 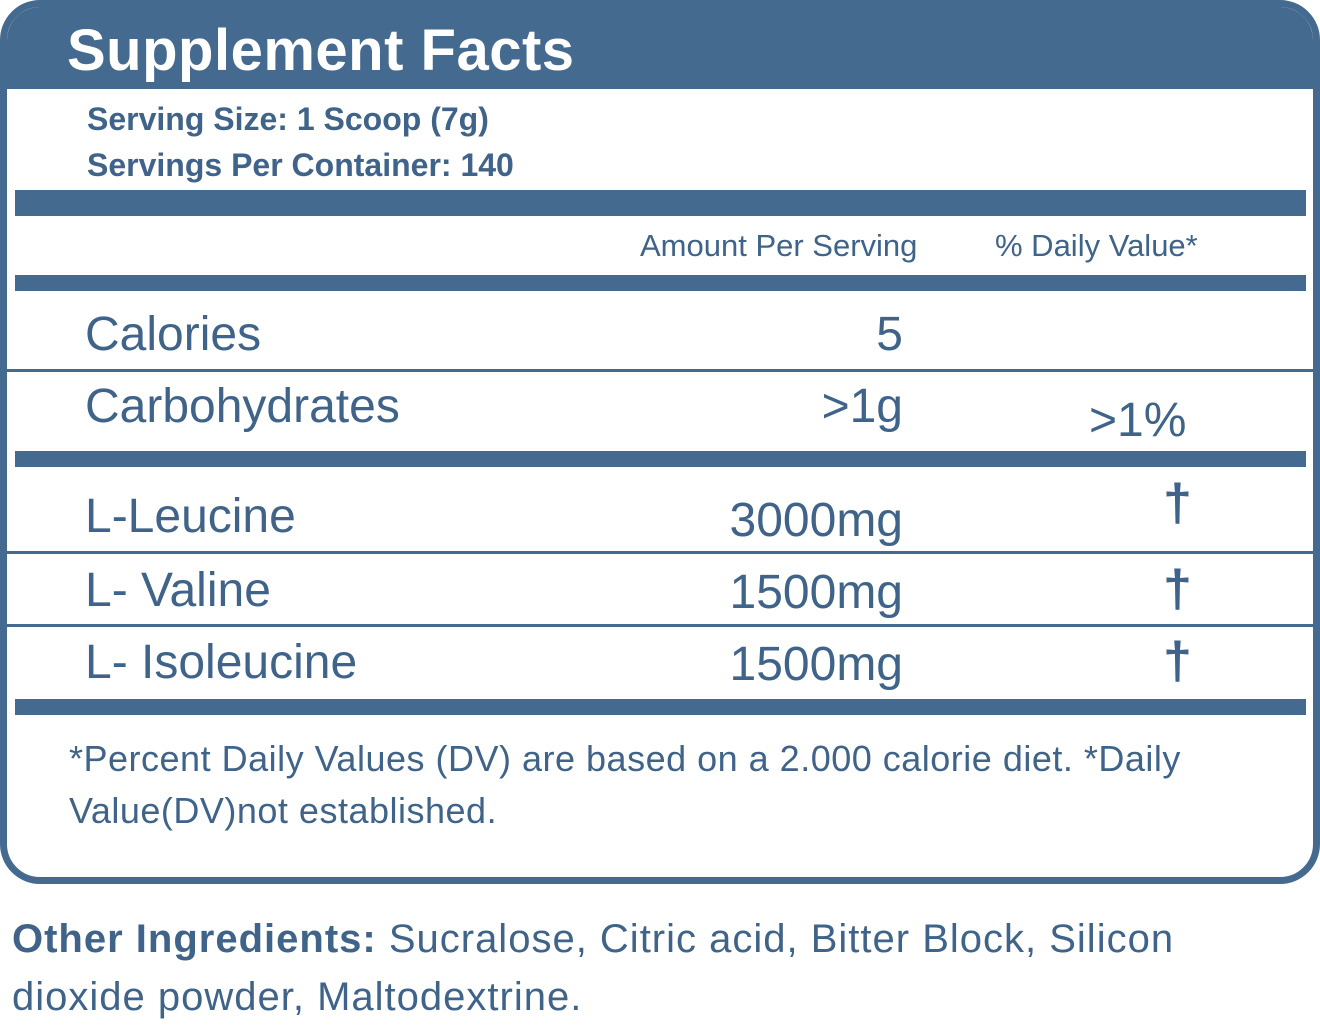 What do you see at coordinates (242, 406) in the screenshot?
I see `row-label: Carbohydrates` at bounding box center [242, 406].